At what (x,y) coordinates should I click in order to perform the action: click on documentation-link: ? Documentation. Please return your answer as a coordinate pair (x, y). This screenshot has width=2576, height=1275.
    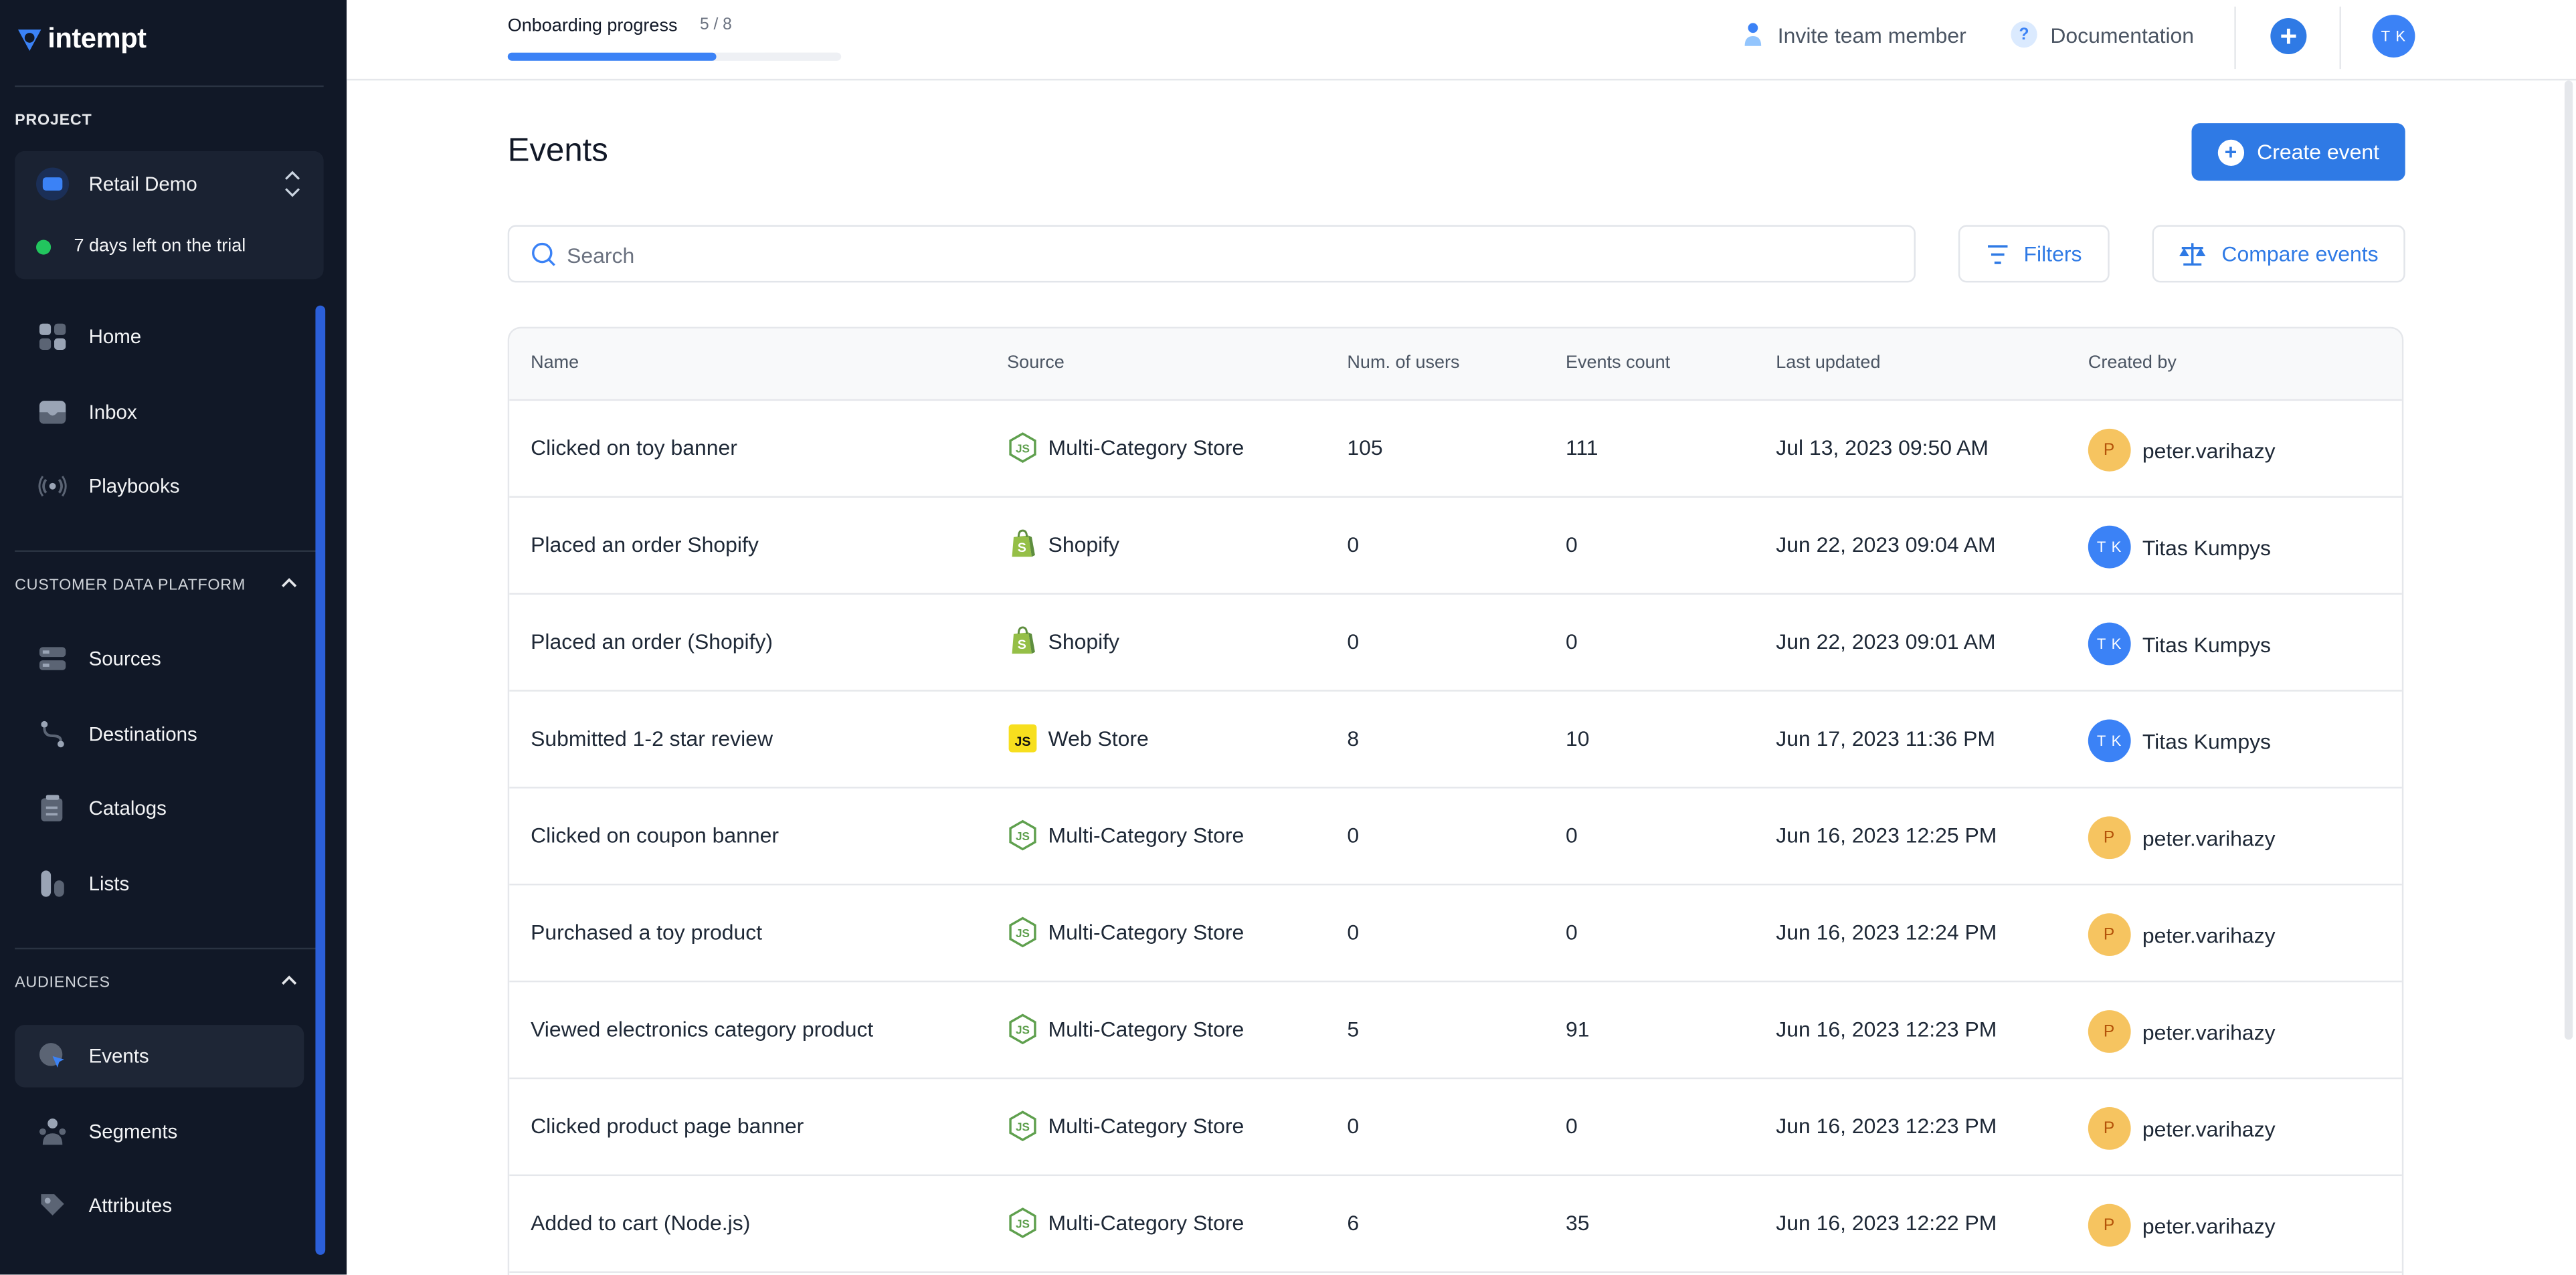
    Looking at the image, I should click on (2102, 34).